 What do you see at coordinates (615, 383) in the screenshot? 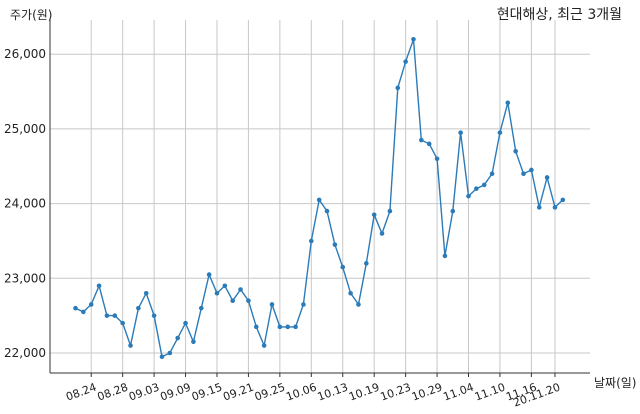
I see `x-axis-label: 날짜(일)` at bounding box center [615, 383].